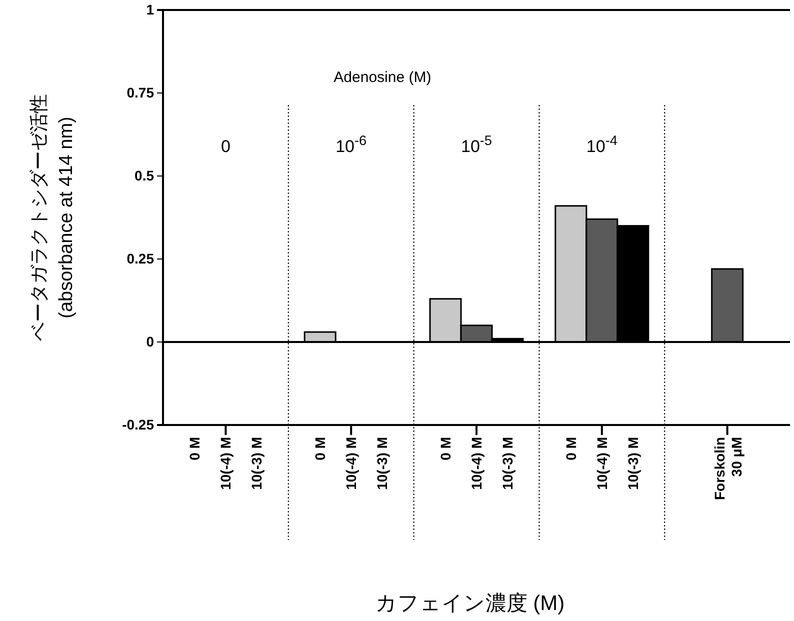 The width and height of the screenshot is (794, 621). I want to click on annotation: 10$^{-6}$, so click(351, 144).